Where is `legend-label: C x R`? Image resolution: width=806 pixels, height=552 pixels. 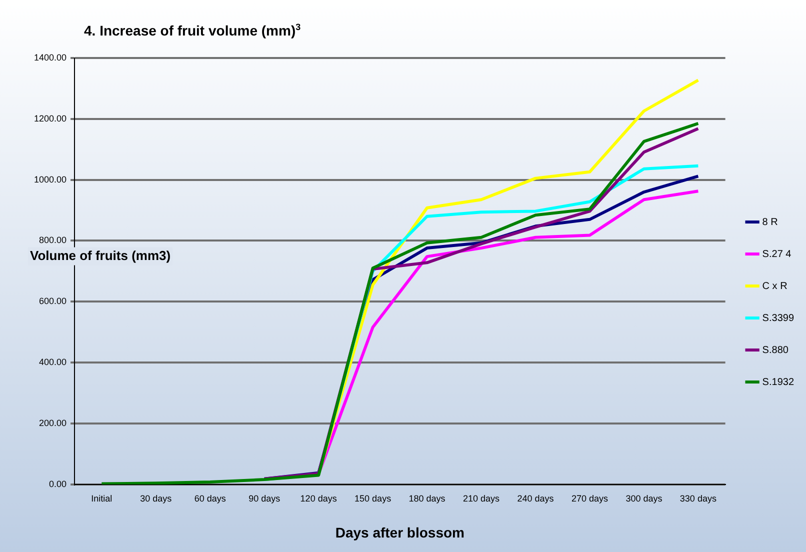 legend-label: C x R is located at coordinates (775, 286).